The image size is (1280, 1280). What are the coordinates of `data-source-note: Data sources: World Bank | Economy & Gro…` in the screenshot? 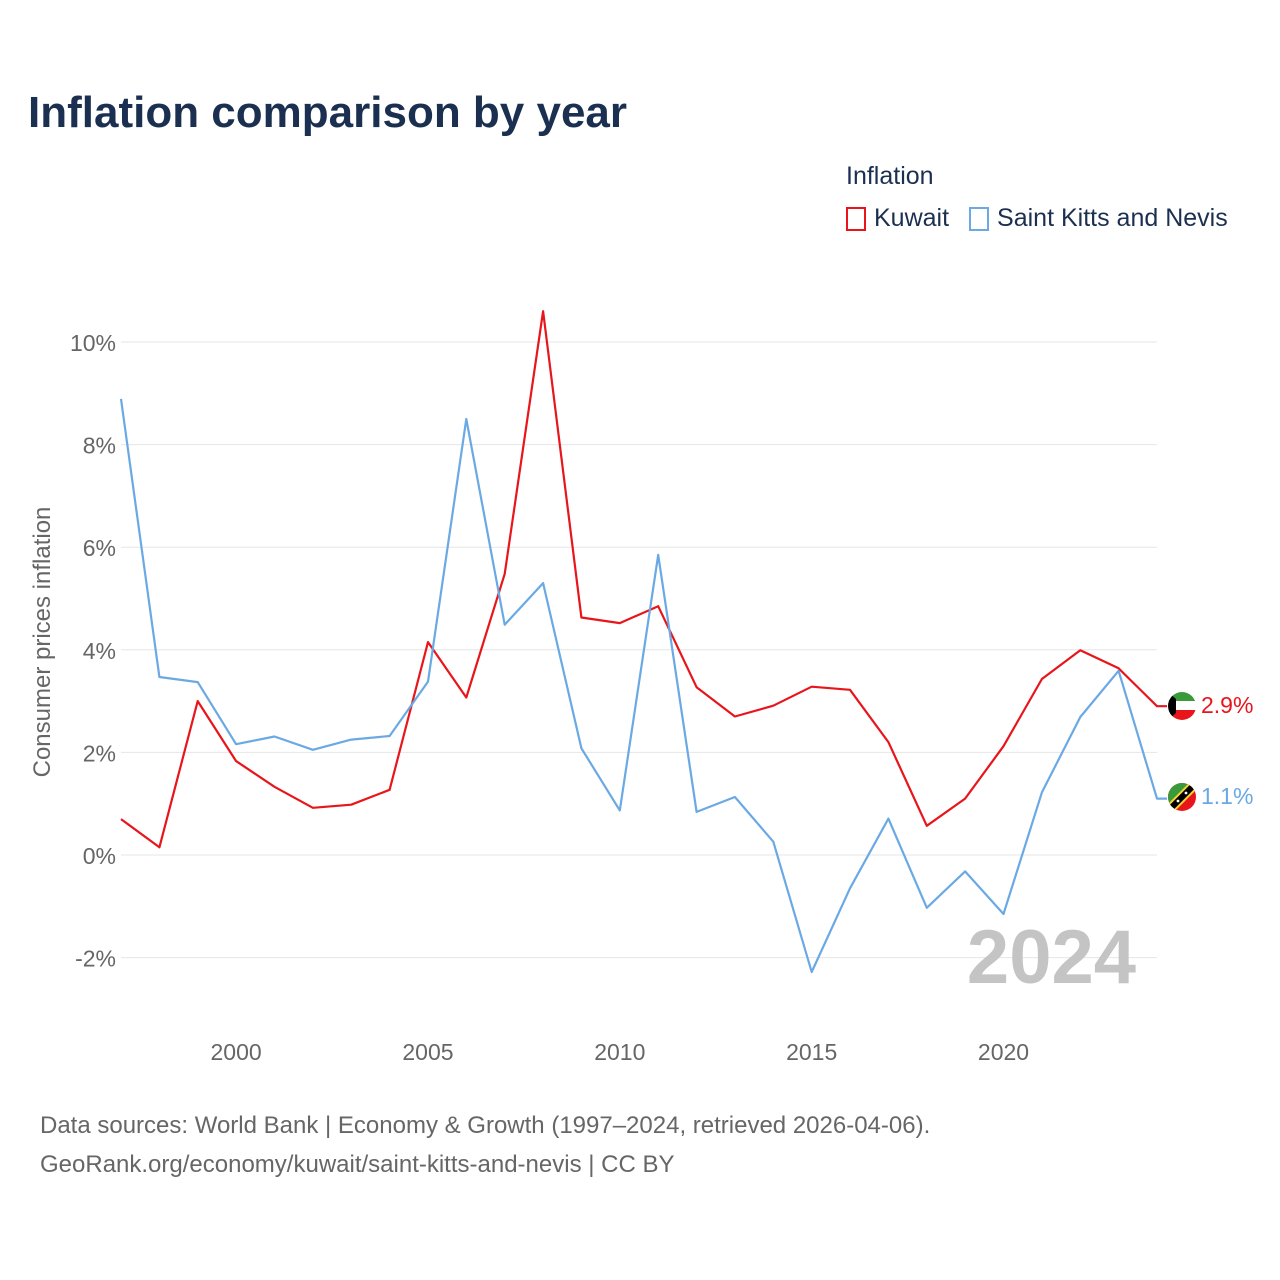 It's located at (485, 1145).